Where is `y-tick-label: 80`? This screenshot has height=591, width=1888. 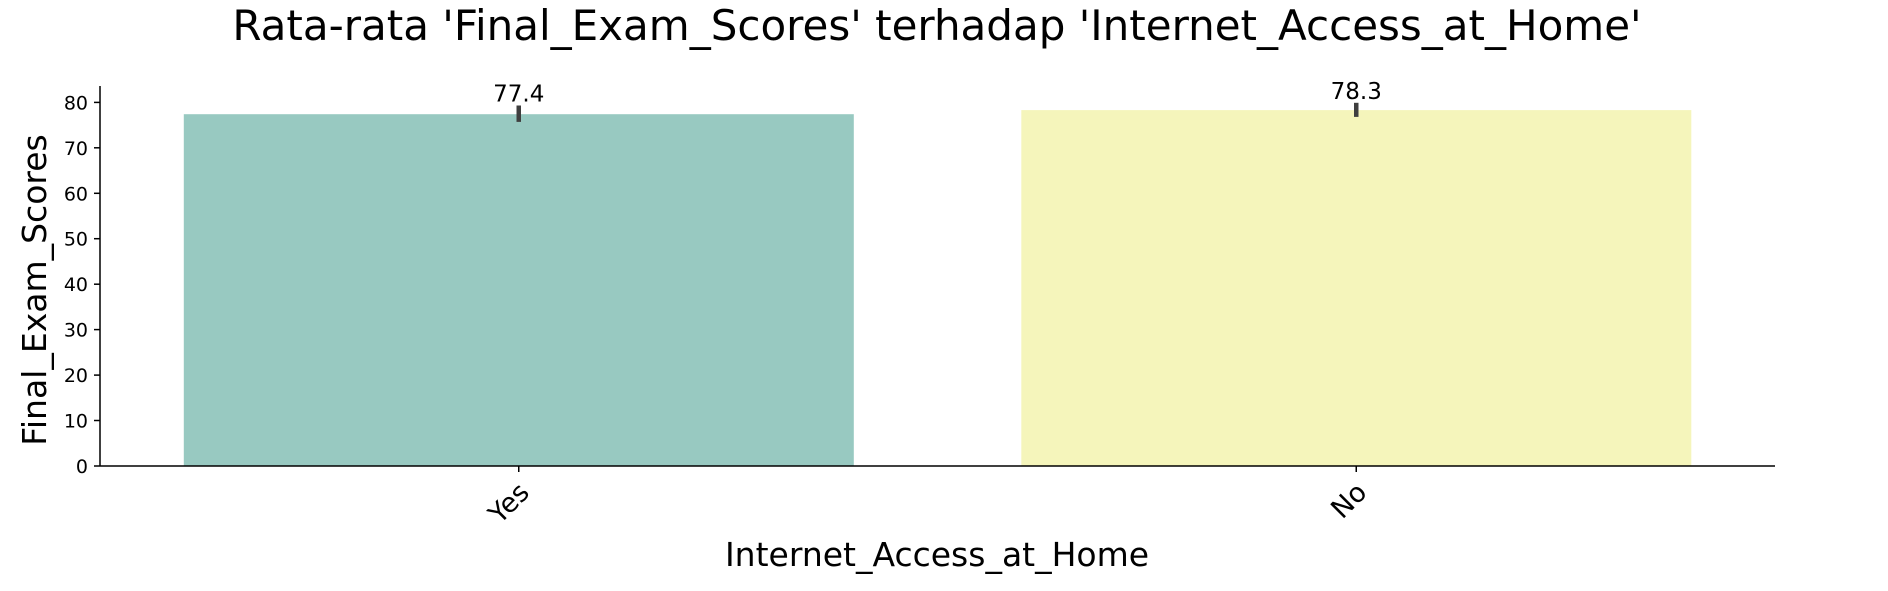
y-tick-label: 80 is located at coordinates (76, 103).